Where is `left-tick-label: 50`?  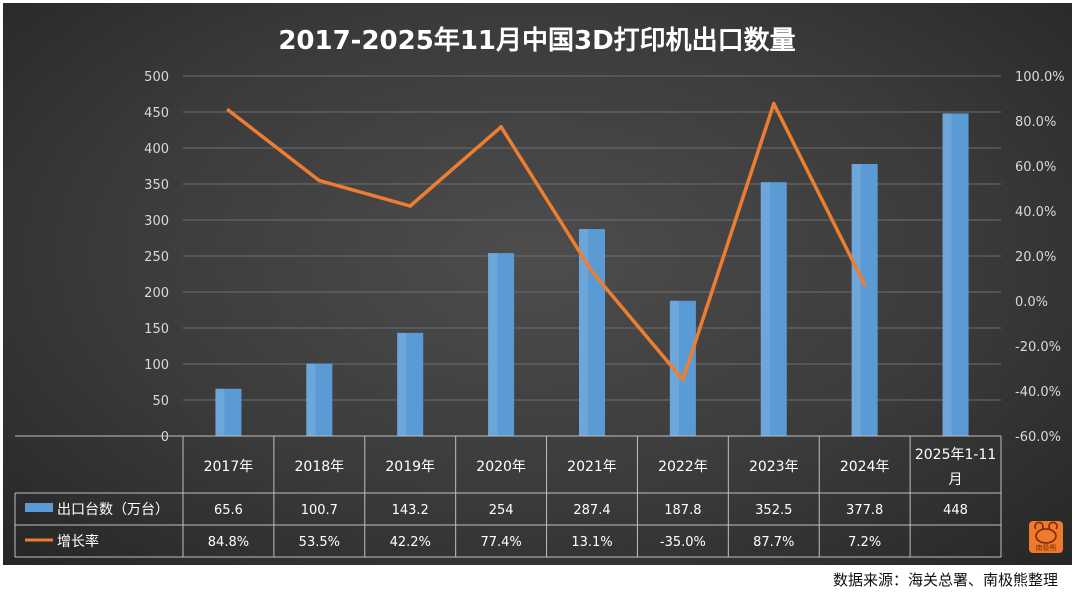
left-tick-label: 50 is located at coordinates (160, 401).